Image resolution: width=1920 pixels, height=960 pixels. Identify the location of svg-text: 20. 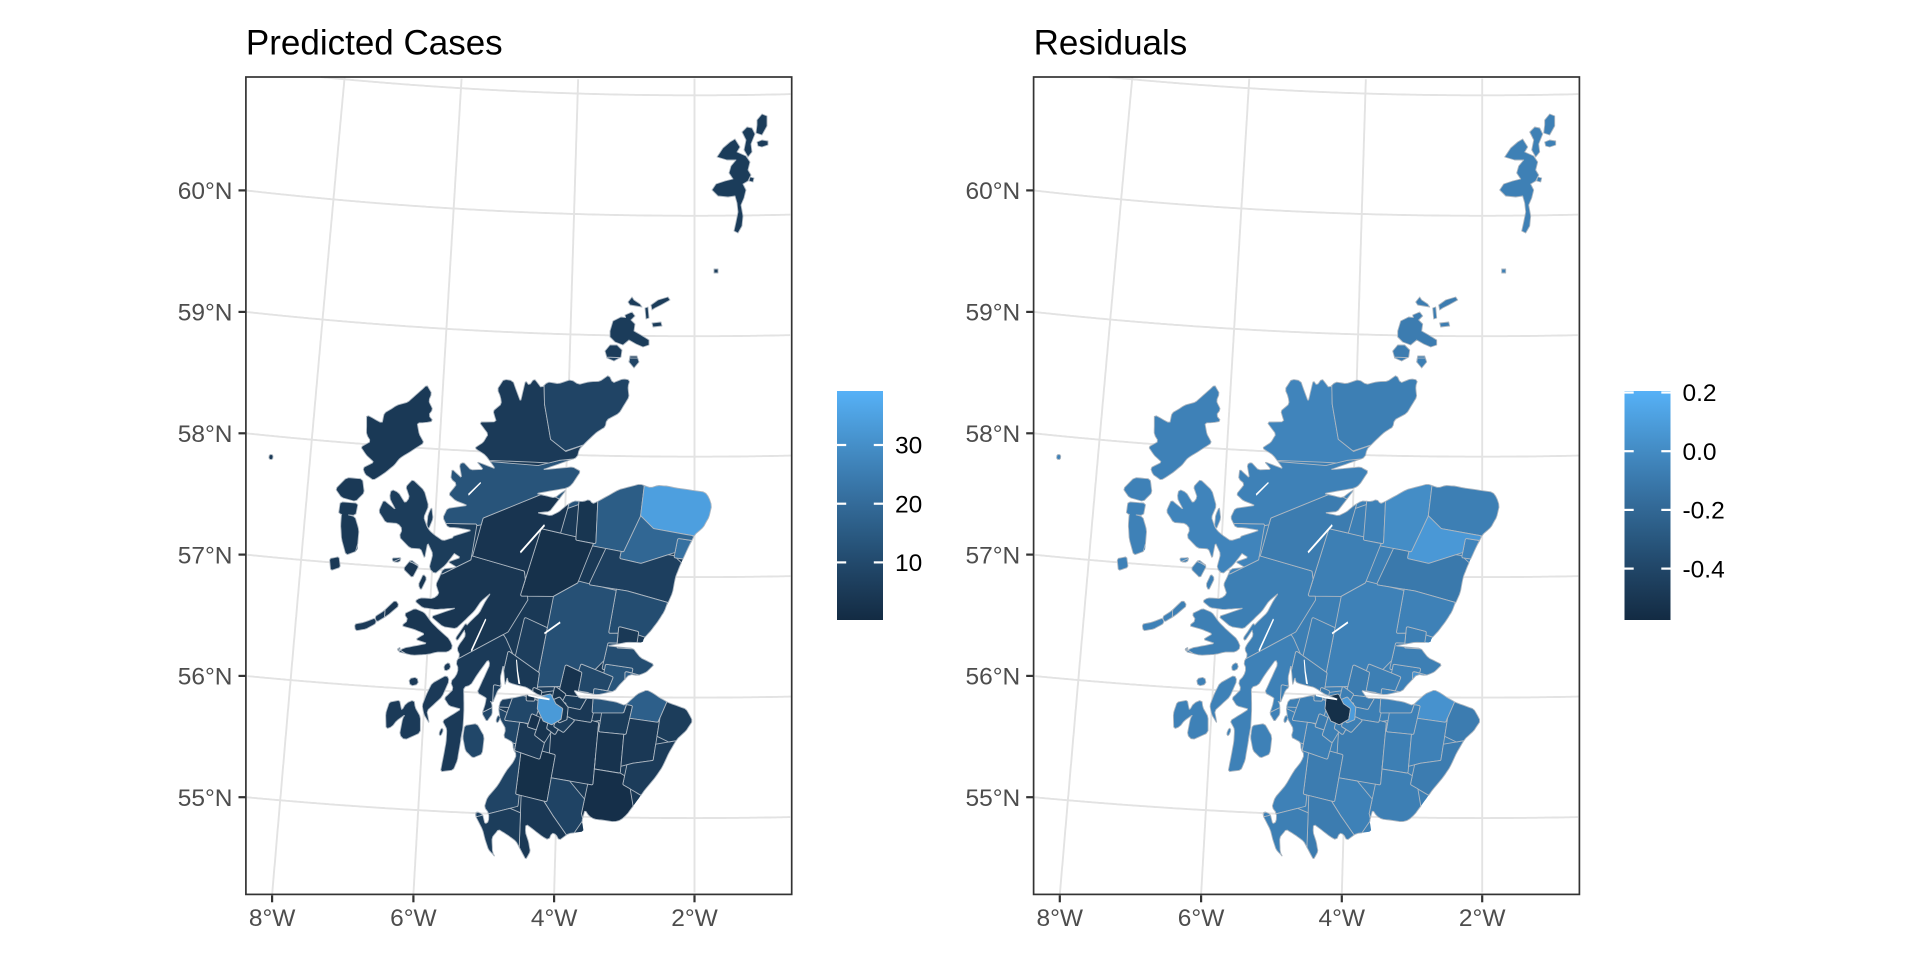
(908, 504).